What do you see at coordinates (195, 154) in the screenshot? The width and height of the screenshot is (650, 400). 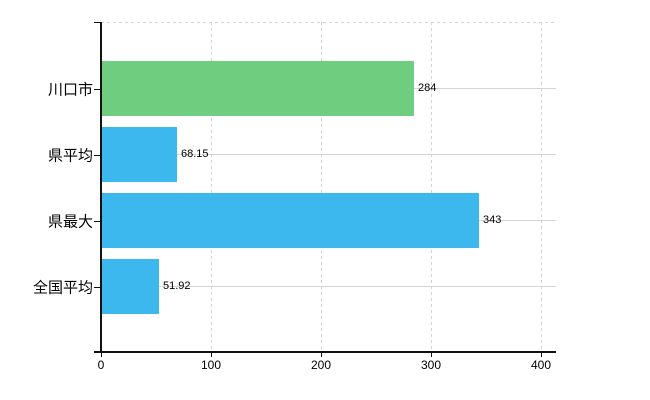 I see `bar-value-label: 68.15` at bounding box center [195, 154].